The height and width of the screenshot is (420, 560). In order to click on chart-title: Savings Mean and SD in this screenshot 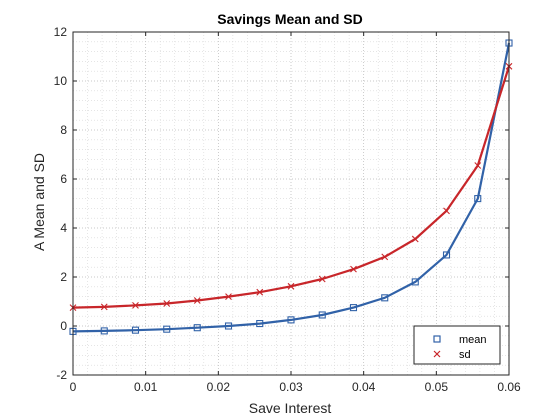, I will do `click(289, 19)`.